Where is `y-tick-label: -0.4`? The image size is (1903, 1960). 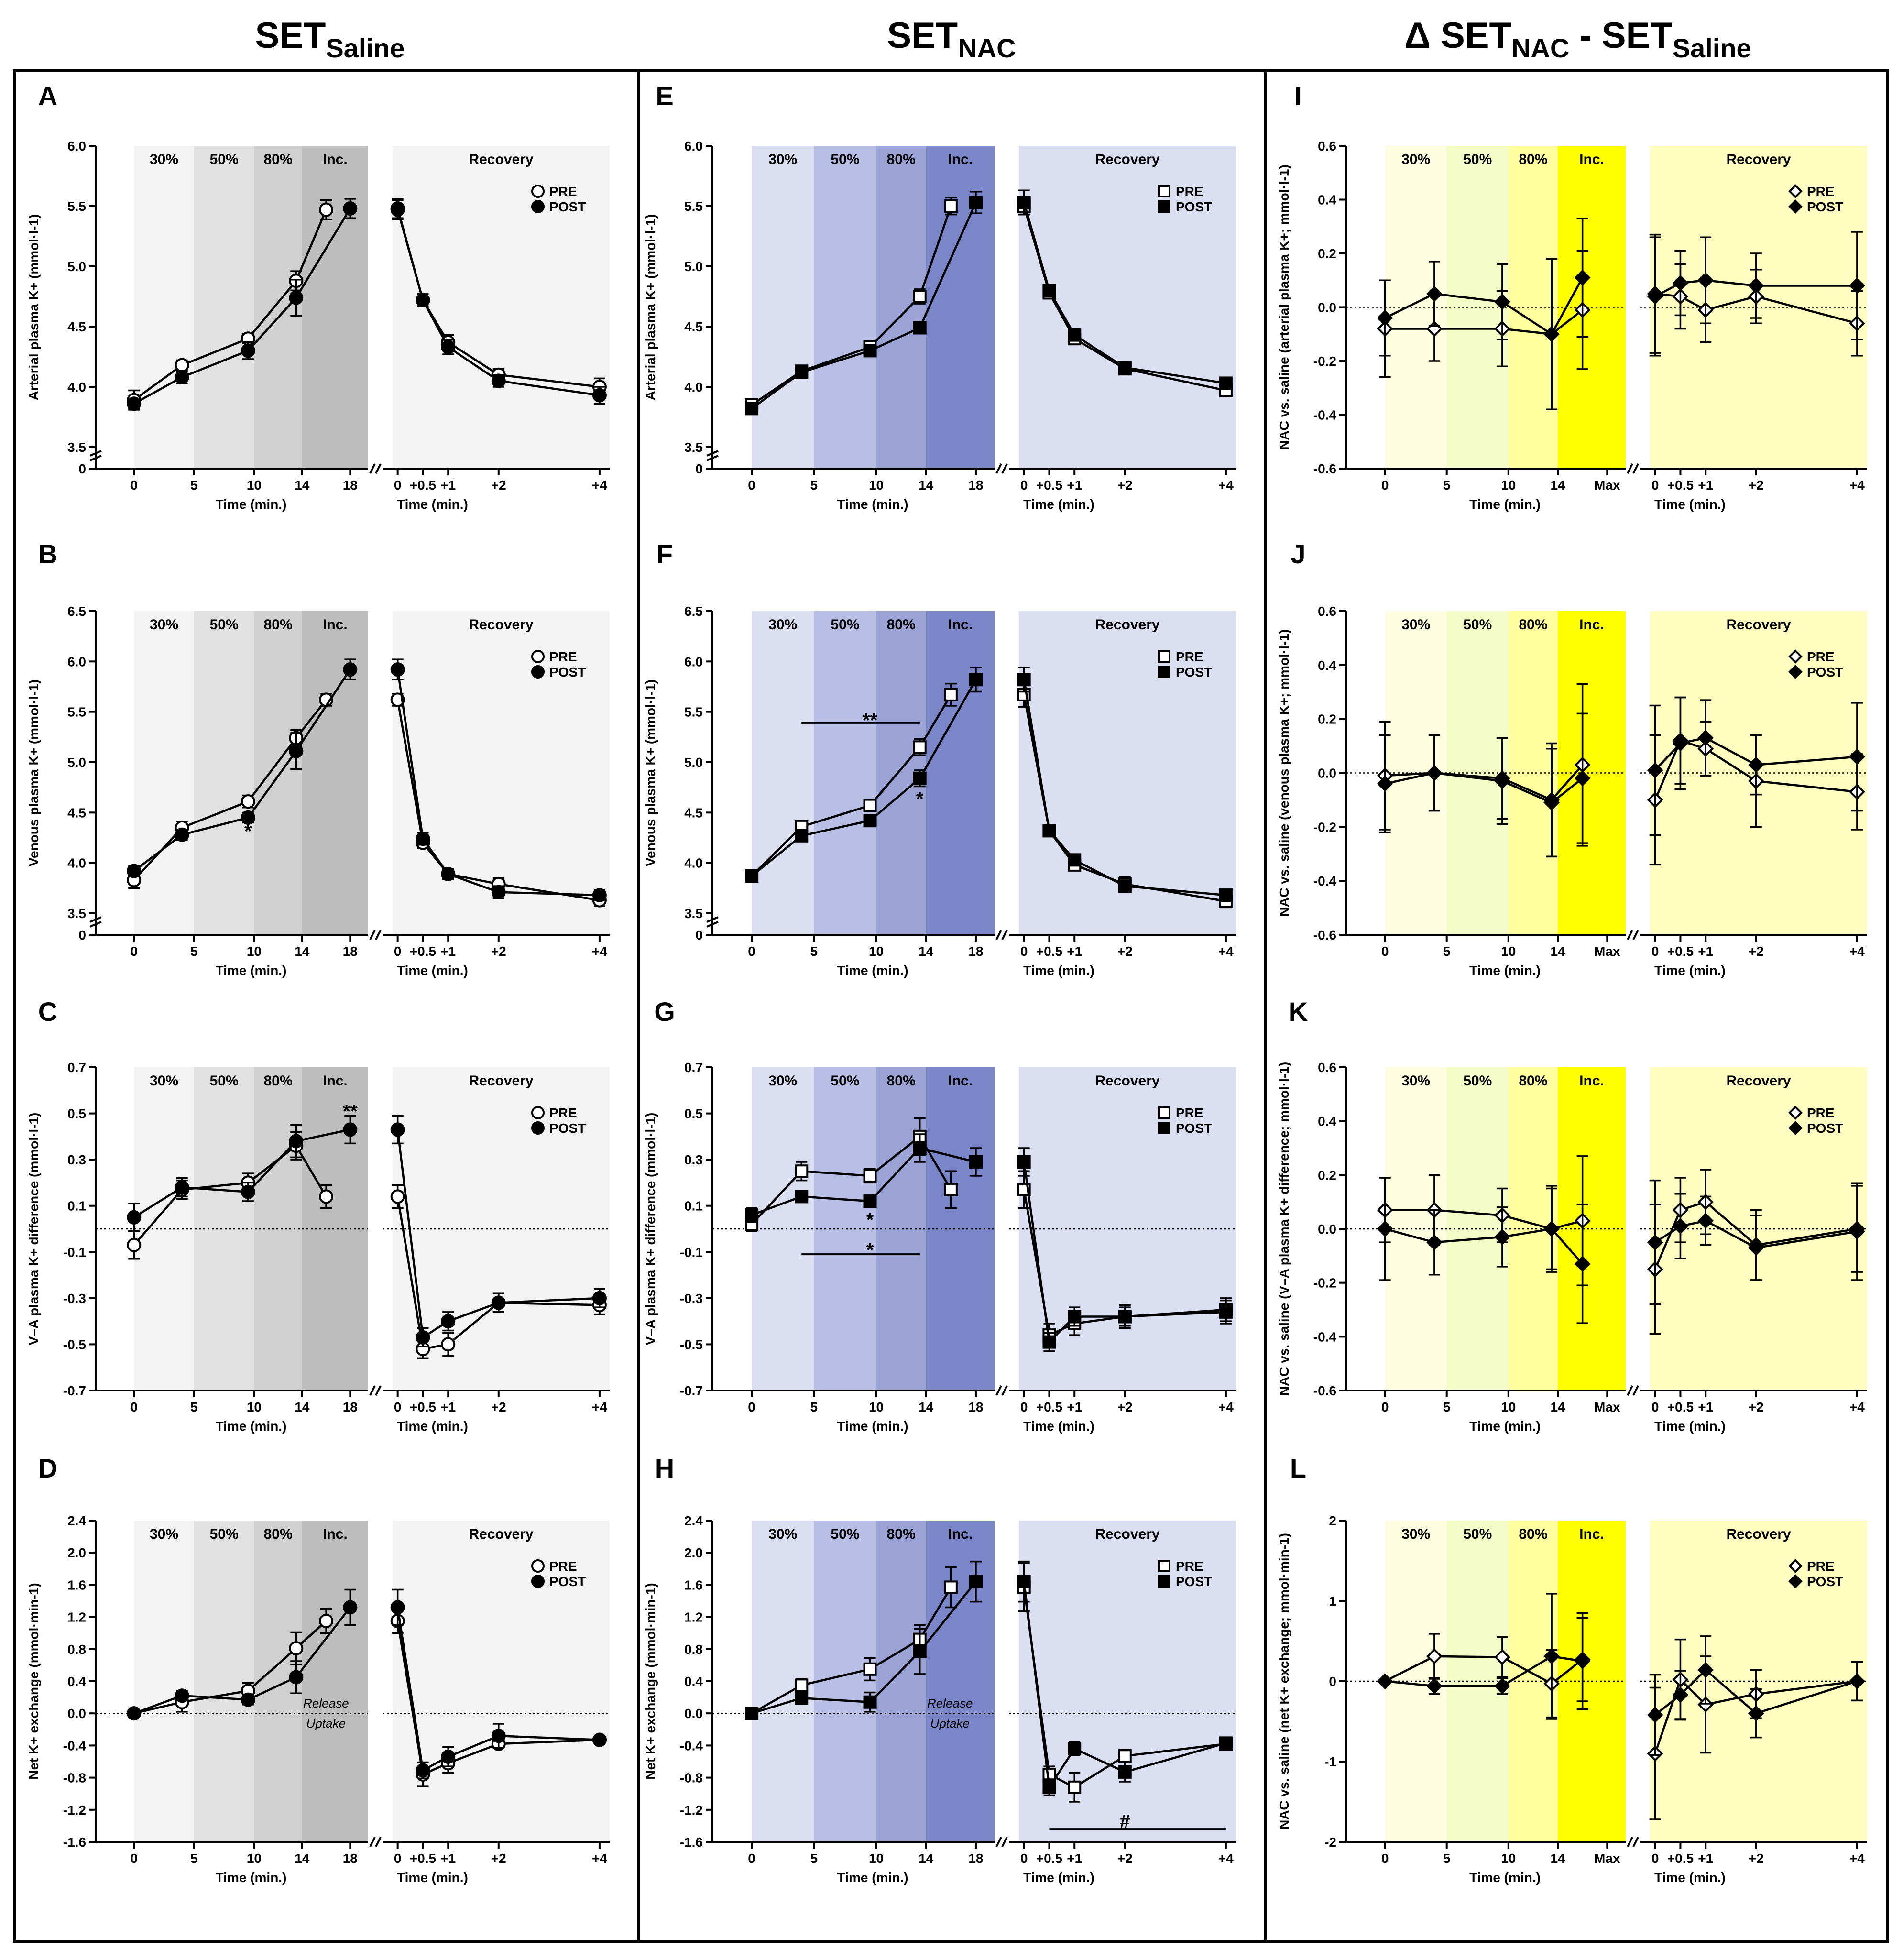
y-tick-label: -0.4 is located at coordinates (1325, 881).